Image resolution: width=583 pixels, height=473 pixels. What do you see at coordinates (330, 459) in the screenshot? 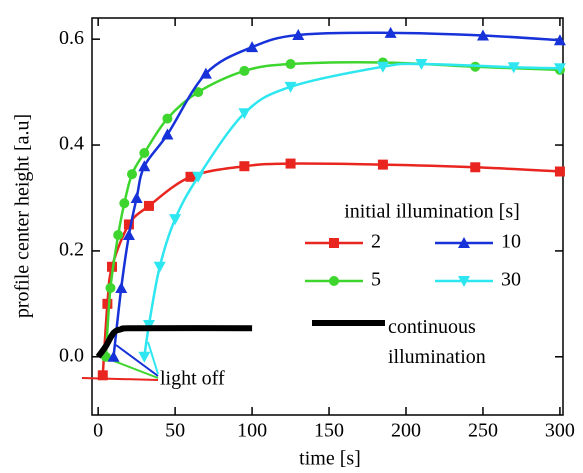
I see `x-axis-label: time [s]` at bounding box center [330, 459].